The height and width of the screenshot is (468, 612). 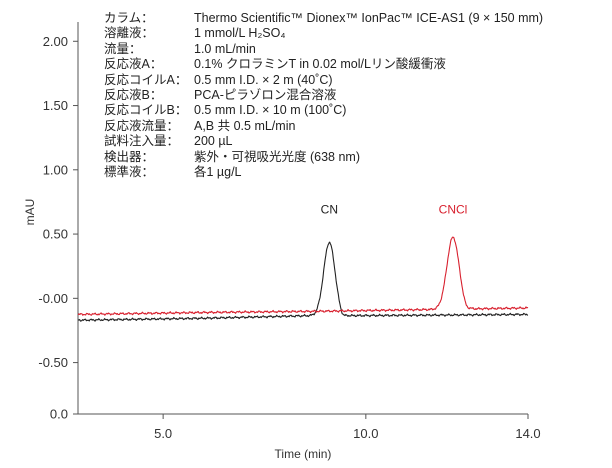 I want to click on condition-label: 反応コイルB：, so click(x=146, y=110).